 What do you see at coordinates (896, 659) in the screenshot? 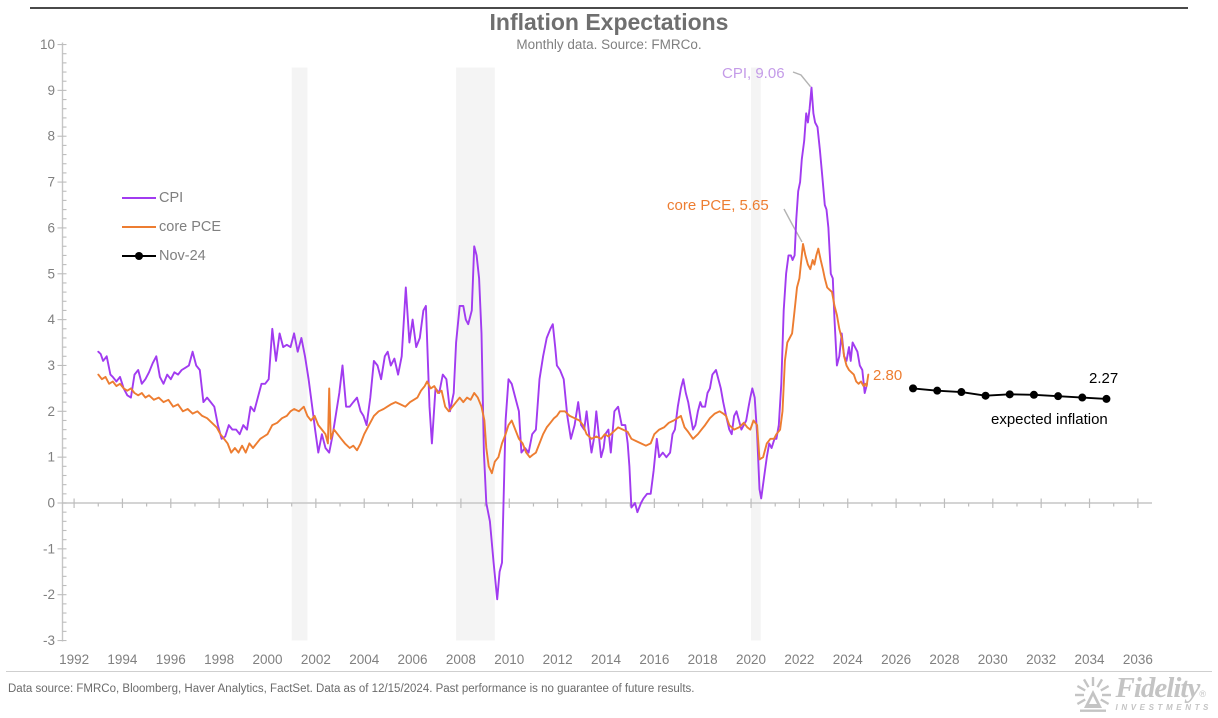
I see `x-tick-label: 2026` at bounding box center [896, 659].